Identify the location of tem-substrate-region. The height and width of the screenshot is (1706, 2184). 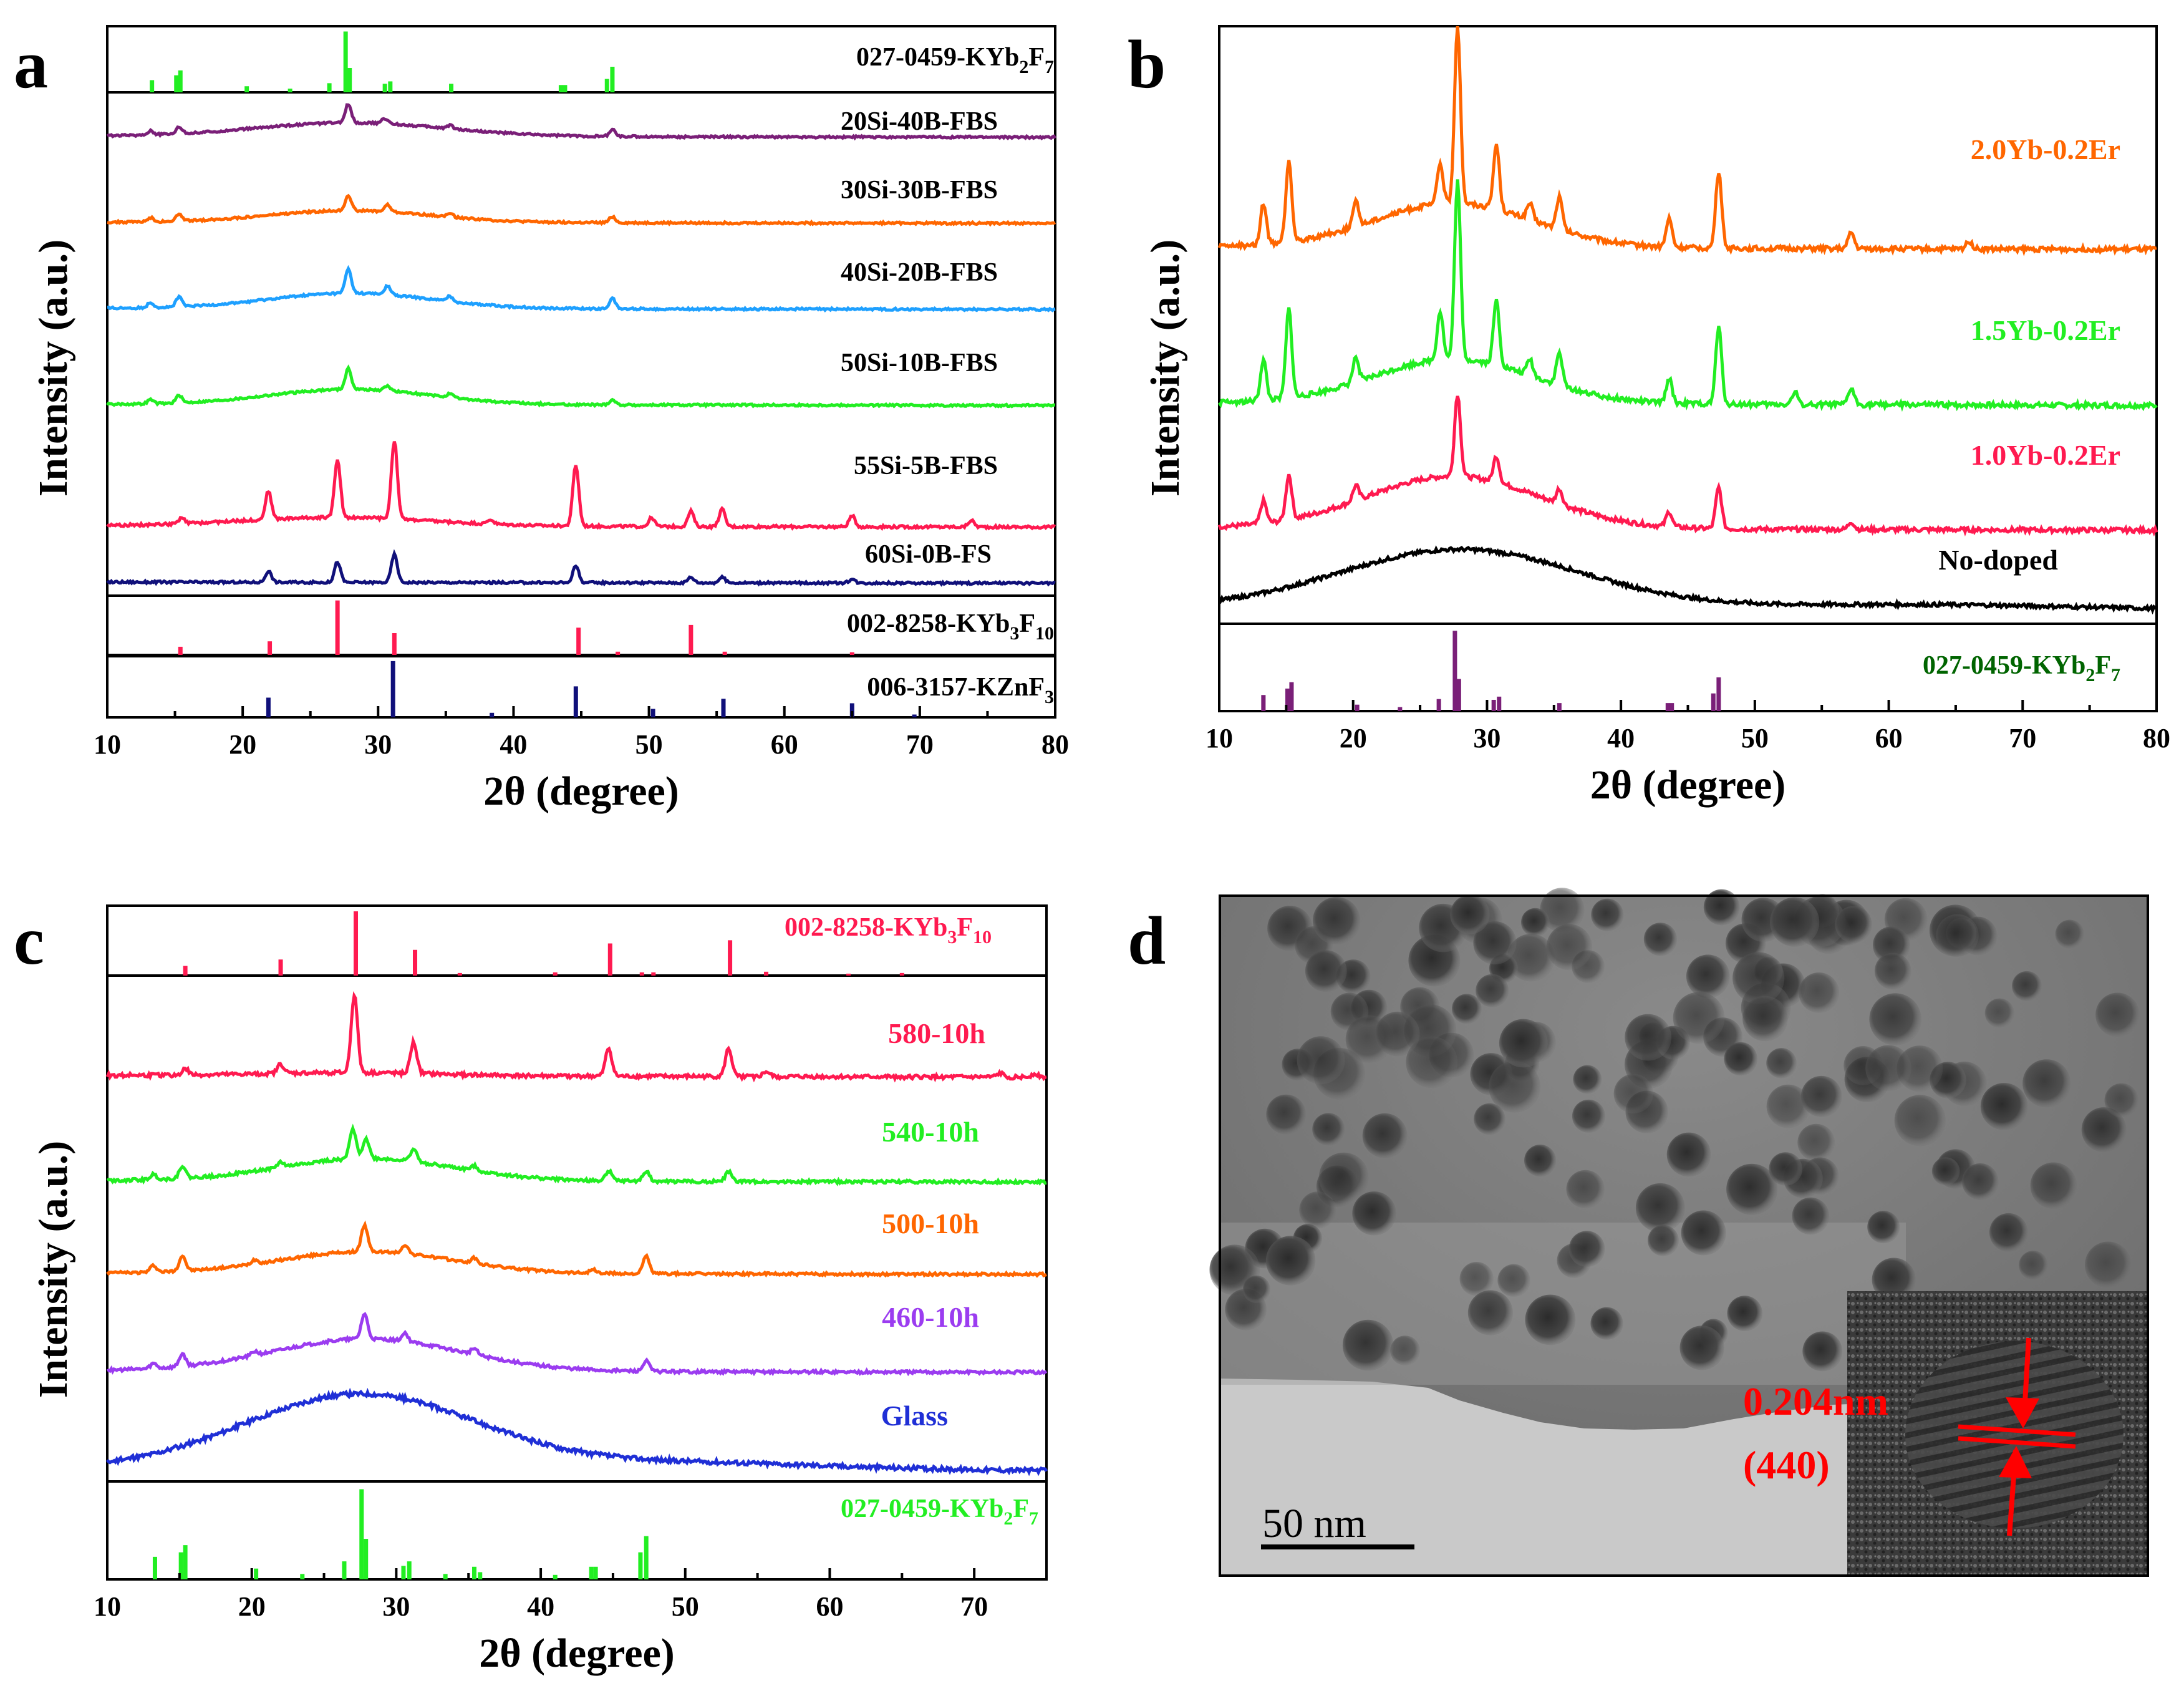
(1542, 1477).